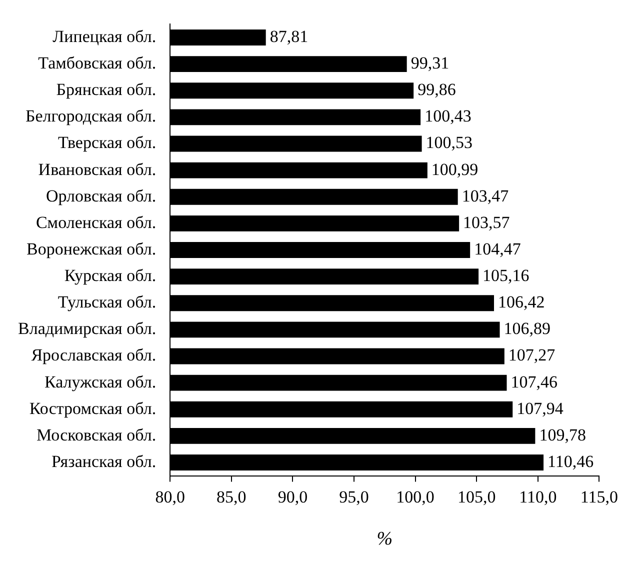  I want to click on data-label: 107,27, so click(532, 355).